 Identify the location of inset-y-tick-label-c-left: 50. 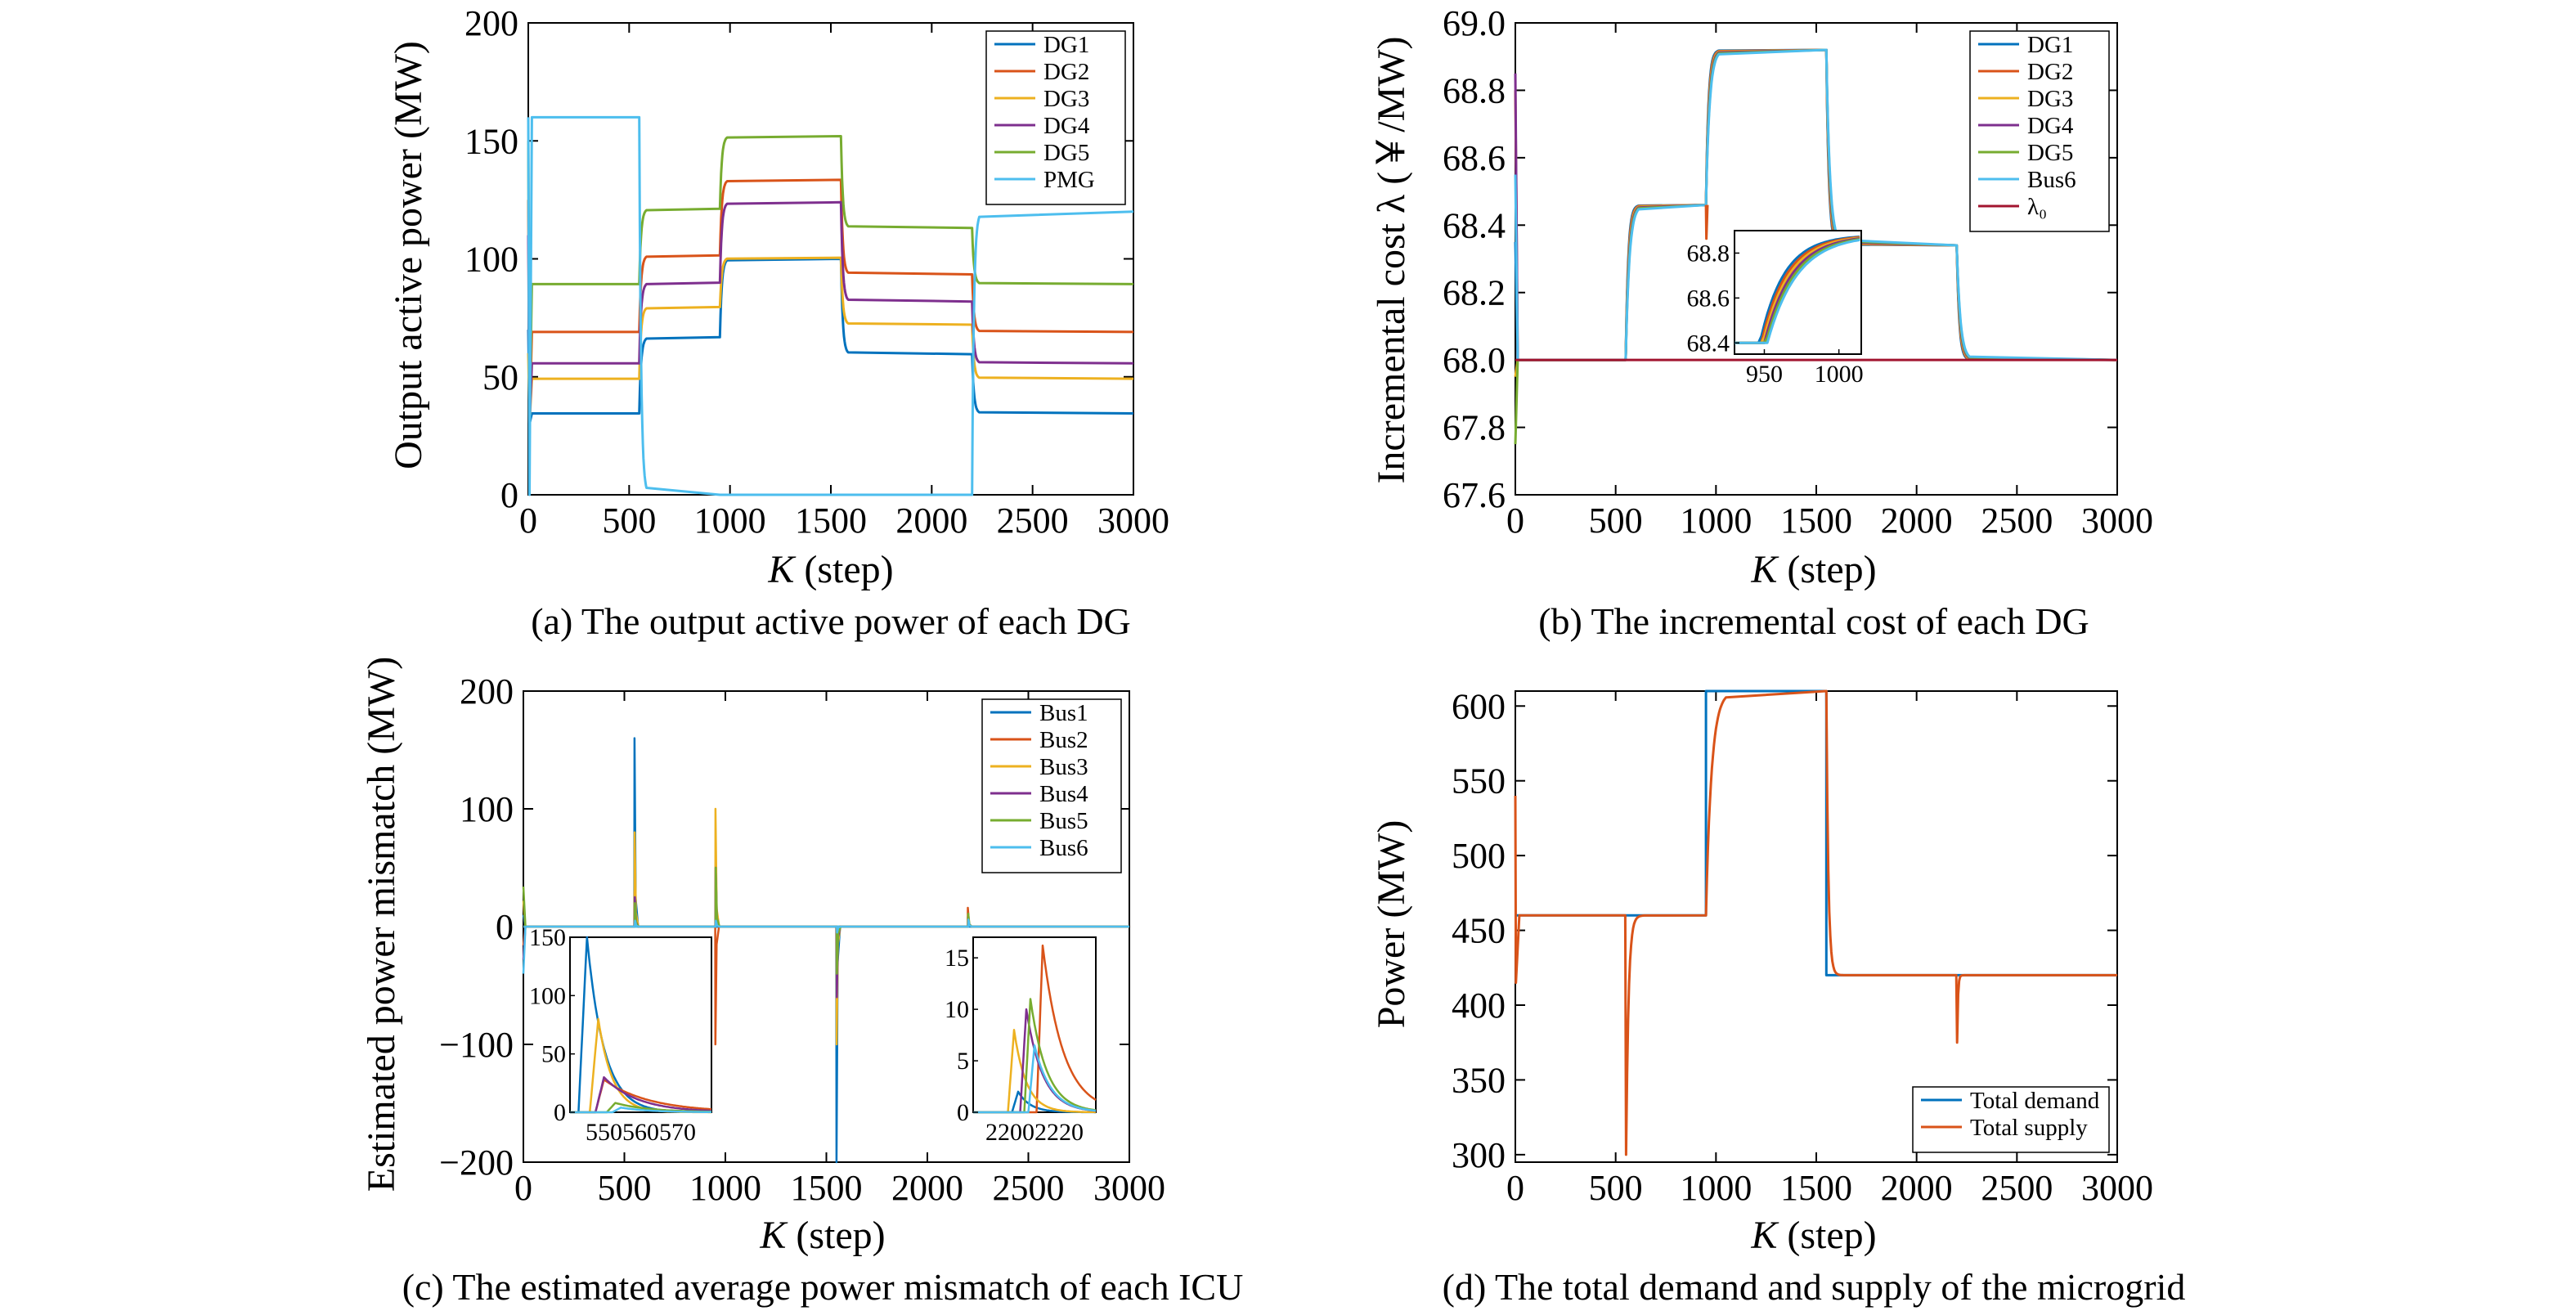
(553, 1054).